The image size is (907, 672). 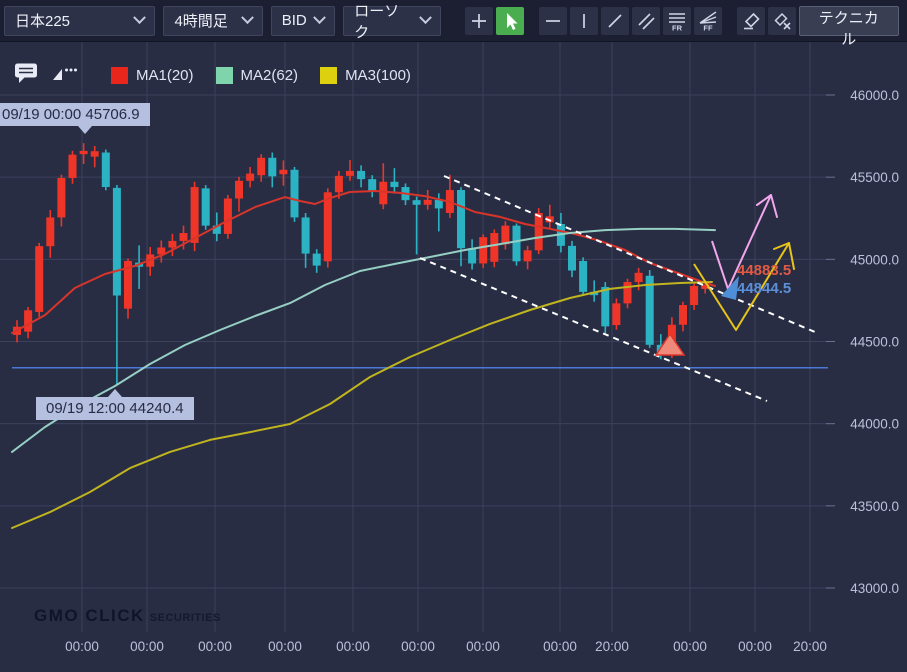 I want to click on svg-text: FR, so click(x=677, y=27).